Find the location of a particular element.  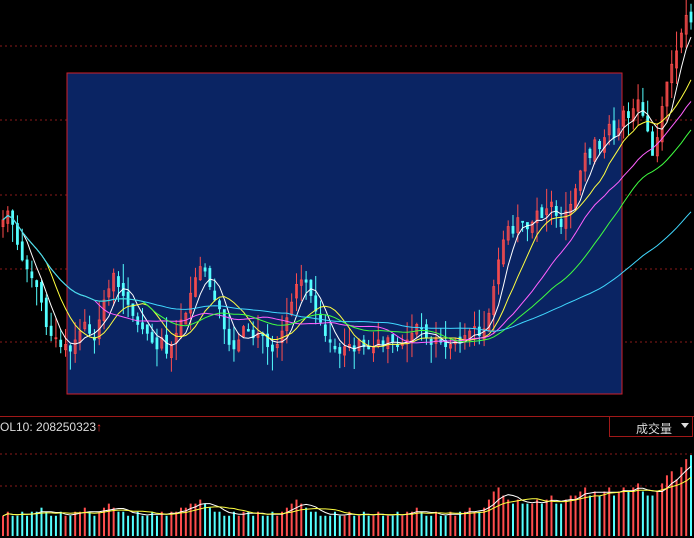

volume-header: OL10: 208250323↑ is located at coordinates (347, 428).